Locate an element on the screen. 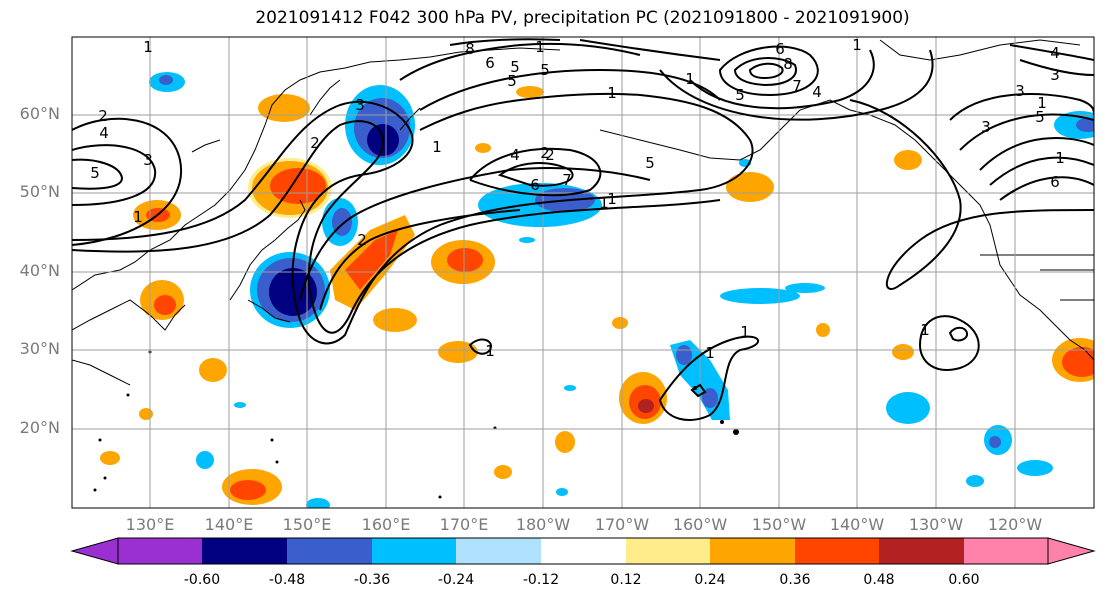  islands is located at coordinates (416, 424).